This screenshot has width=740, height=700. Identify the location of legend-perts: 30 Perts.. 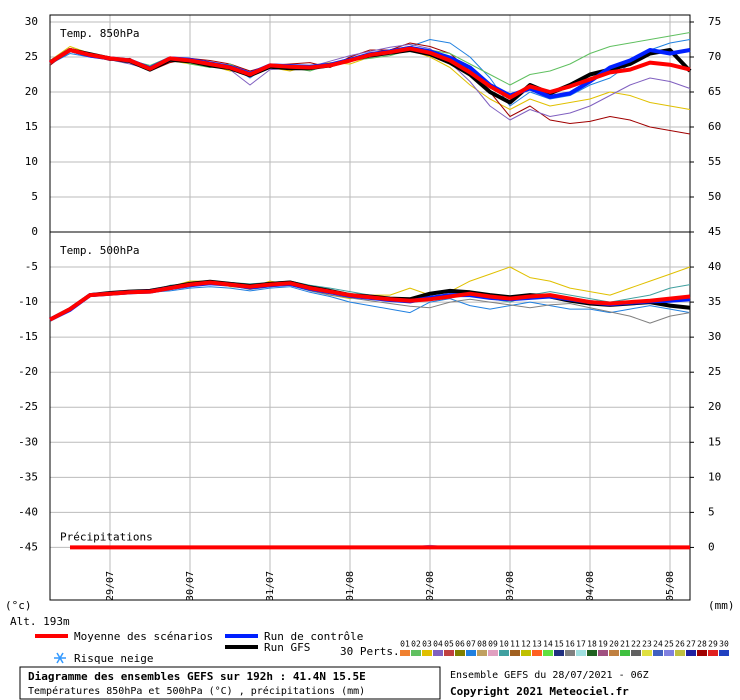
(370, 651).